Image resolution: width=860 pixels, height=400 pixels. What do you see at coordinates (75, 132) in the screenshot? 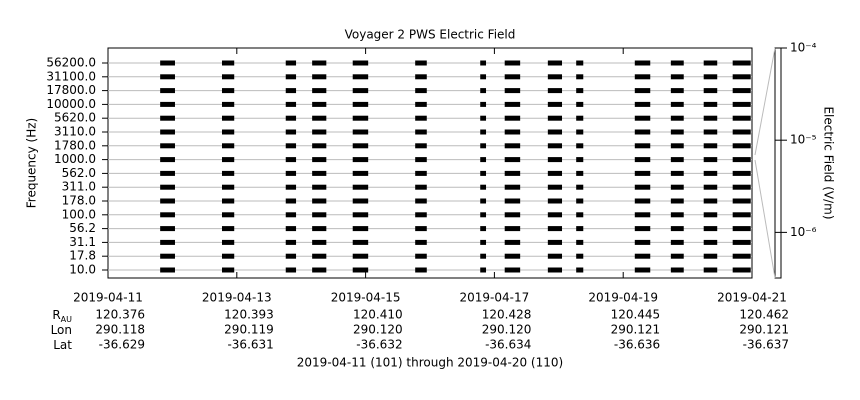
I see `y-tick-label: 3110.0` at bounding box center [75, 132].